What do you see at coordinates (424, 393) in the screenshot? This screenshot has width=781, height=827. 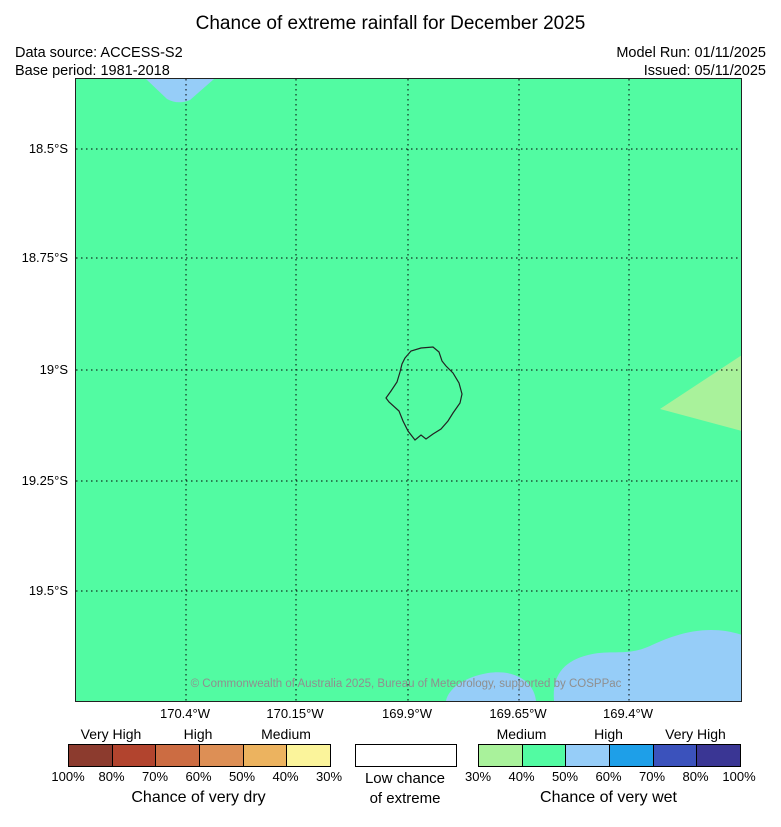 I see `island-outline` at bounding box center [424, 393].